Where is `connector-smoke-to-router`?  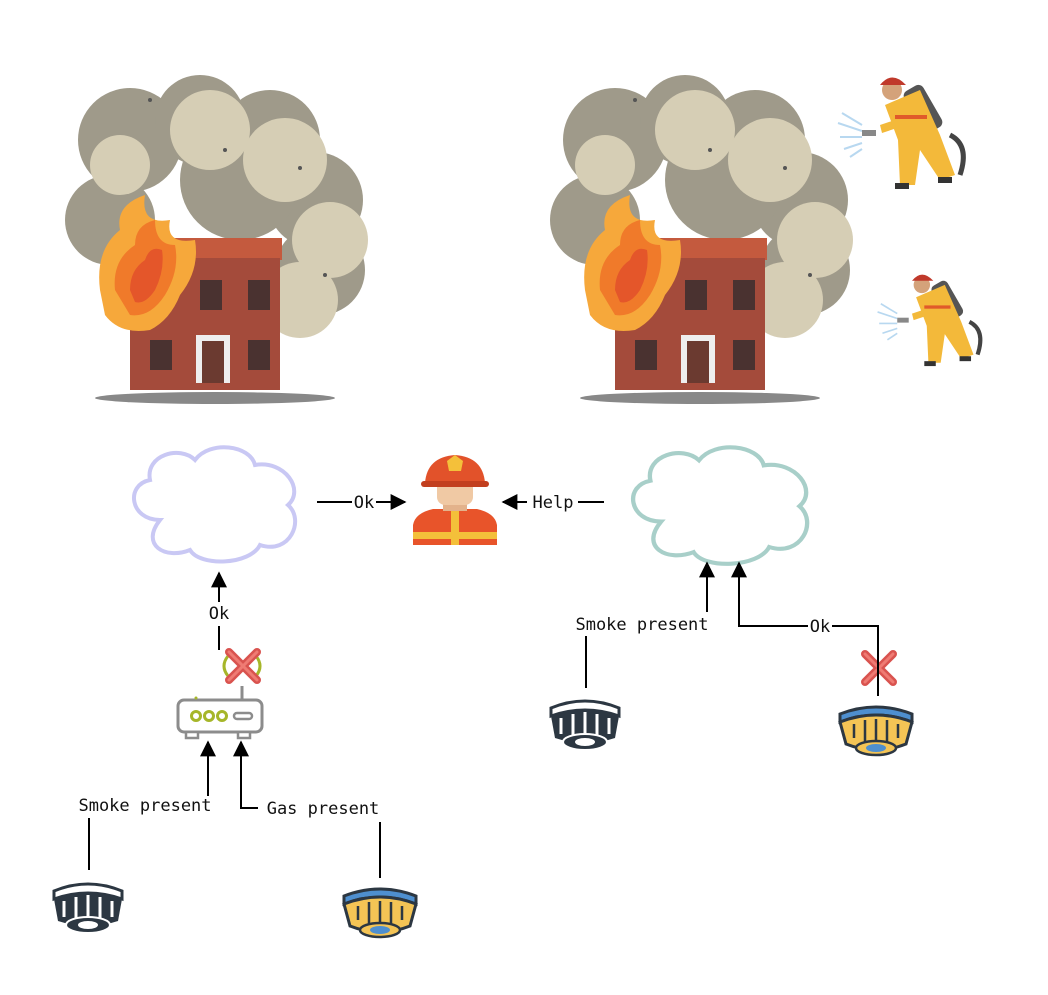
connector-smoke-to-router is located at coordinates (152, 805).